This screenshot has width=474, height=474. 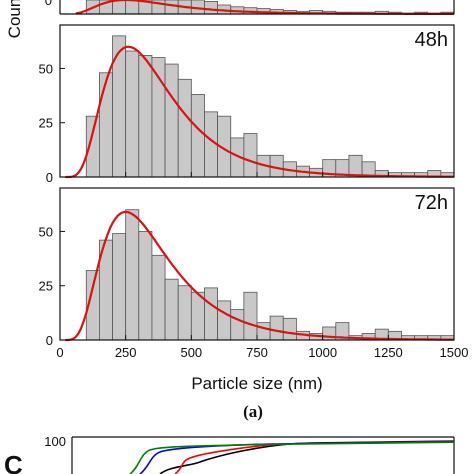 I want to click on x-tick-label: 0, so click(x=59, y=352).